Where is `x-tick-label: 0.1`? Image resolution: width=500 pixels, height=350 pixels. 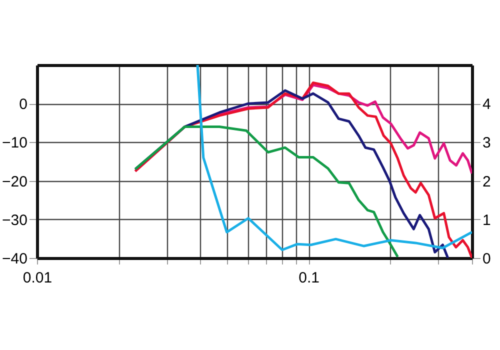 x-tick-label: 0.1 is located at coordinates (309, 278).